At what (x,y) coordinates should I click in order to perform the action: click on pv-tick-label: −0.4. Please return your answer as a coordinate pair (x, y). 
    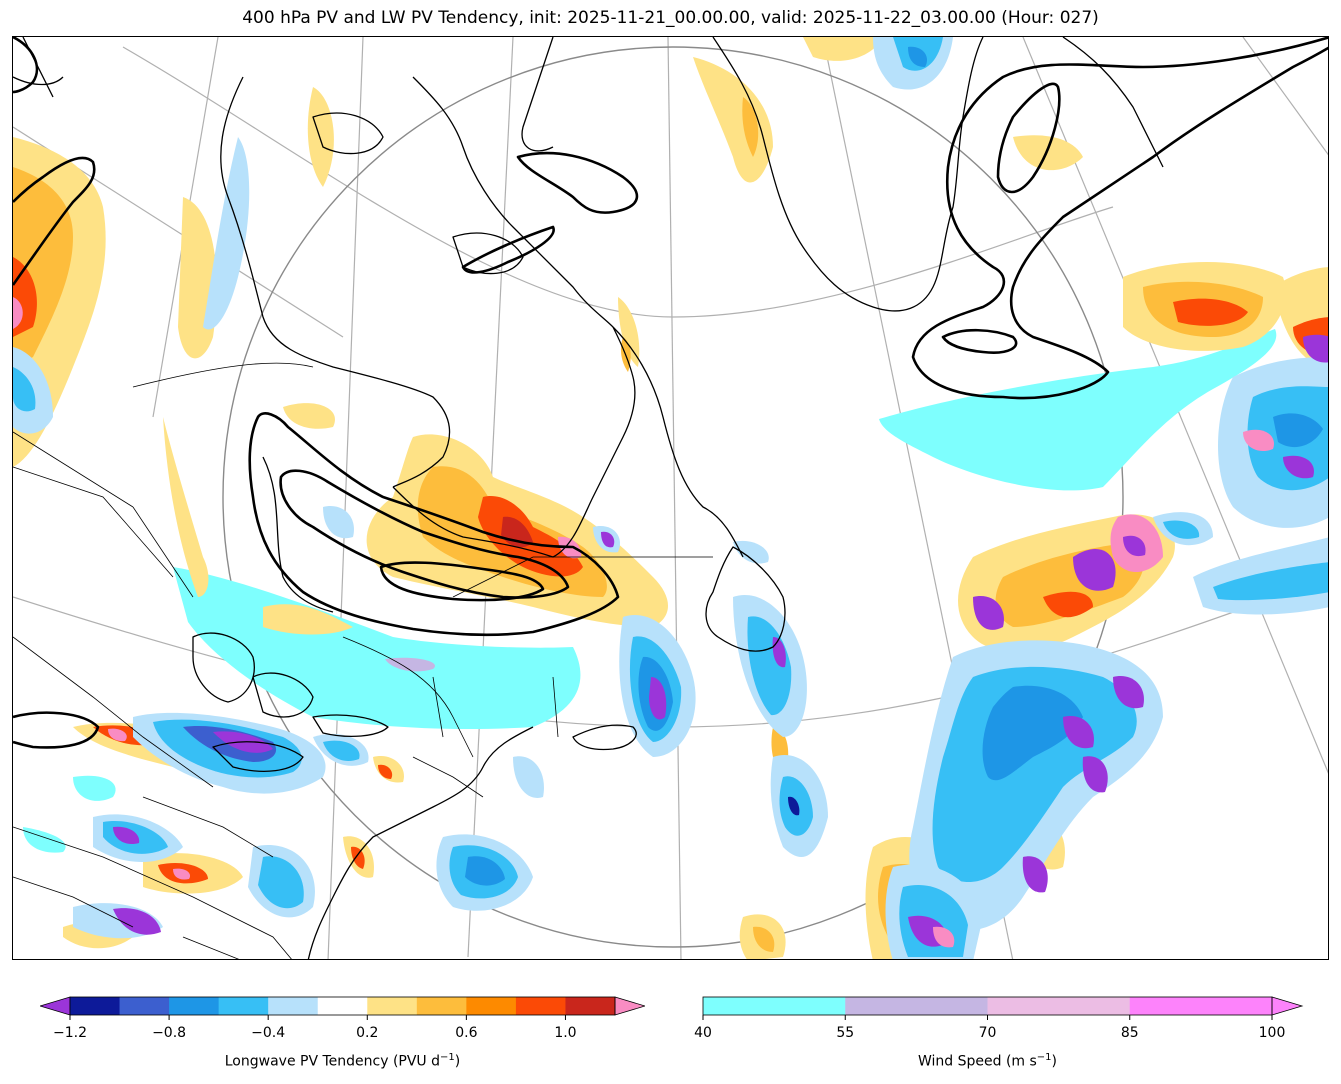
    Looking at the image, I should click on (268, 1033).